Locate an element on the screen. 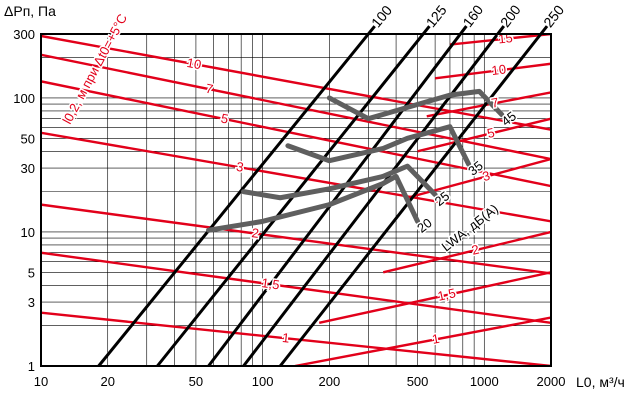 Image resolution: width=640 pixels, height=400 pixels. x-axis-title: L0, м³/ч is located at coordinates (600, 382).